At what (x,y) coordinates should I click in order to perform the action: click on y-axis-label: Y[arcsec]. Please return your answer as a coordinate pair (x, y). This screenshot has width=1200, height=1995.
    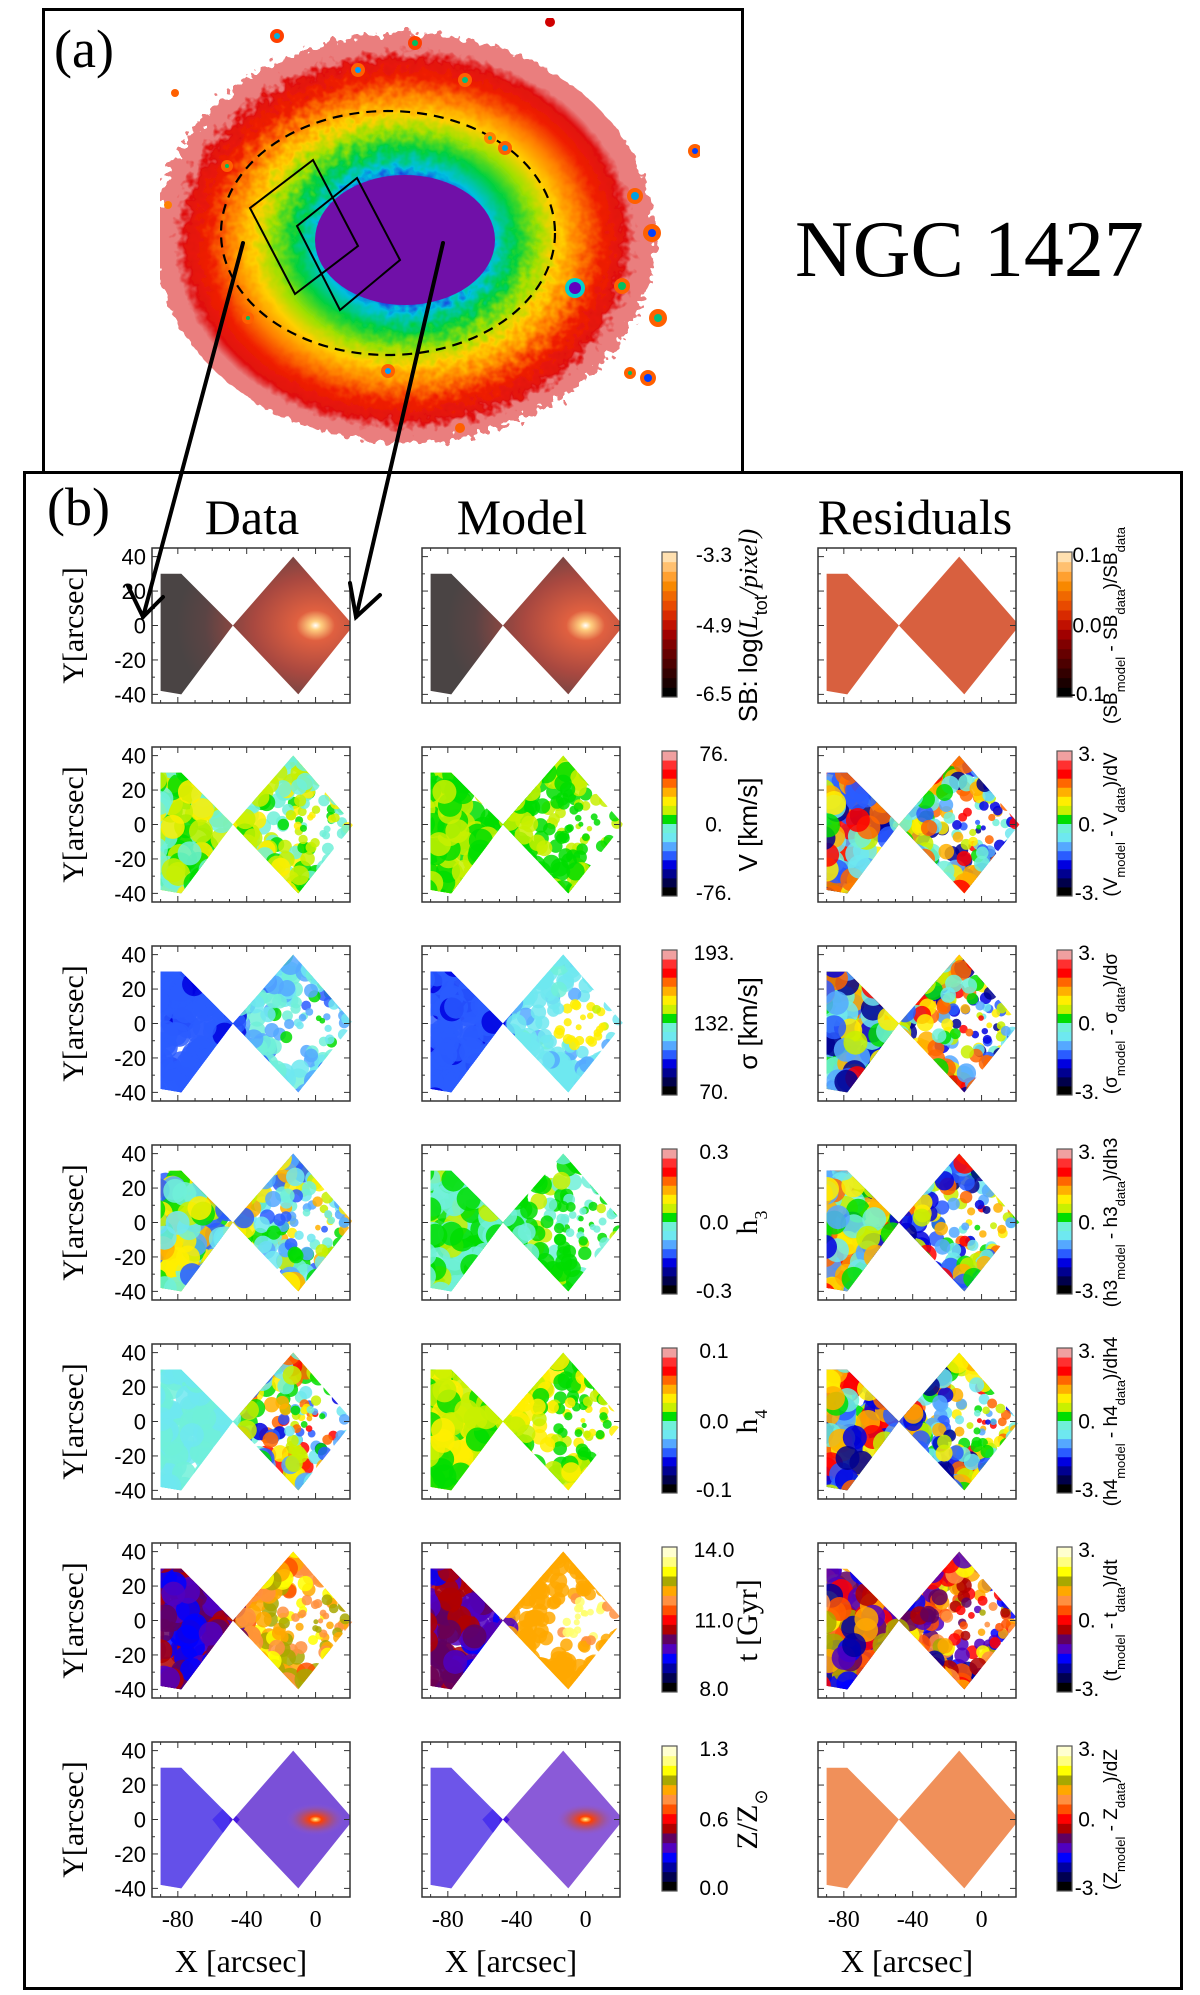
    Looking at the image, I should click on (73, 1023).